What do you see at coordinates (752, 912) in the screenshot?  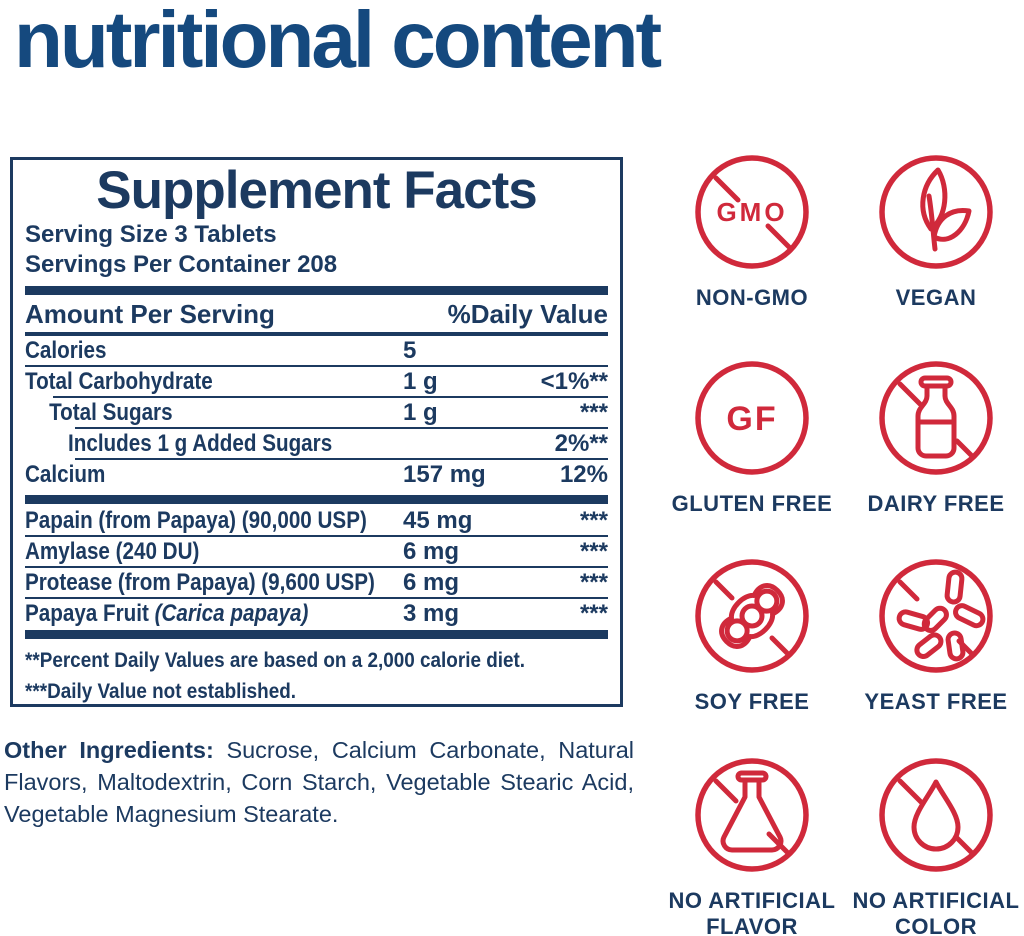 I see `badge-label: NO ARTIFICIAL FLAVOR` at bounding box center [752, 912].